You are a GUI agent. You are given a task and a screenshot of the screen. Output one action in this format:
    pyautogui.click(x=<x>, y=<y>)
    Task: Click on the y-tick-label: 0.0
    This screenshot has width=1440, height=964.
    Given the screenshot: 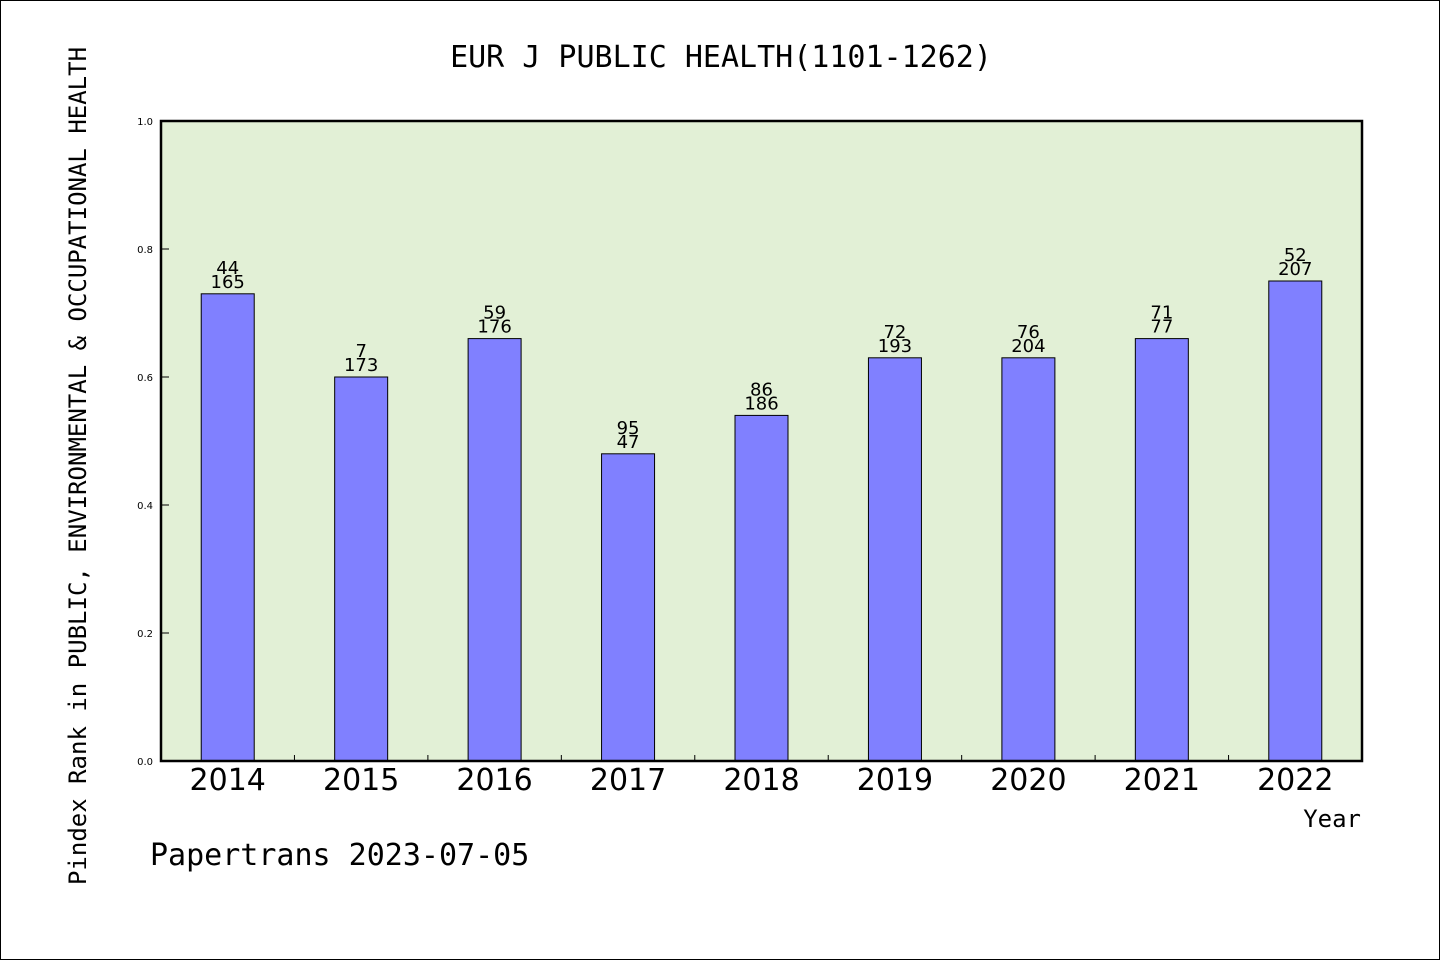 What is the action you would take?
    pyautogui.click(x=145, y=762)
    